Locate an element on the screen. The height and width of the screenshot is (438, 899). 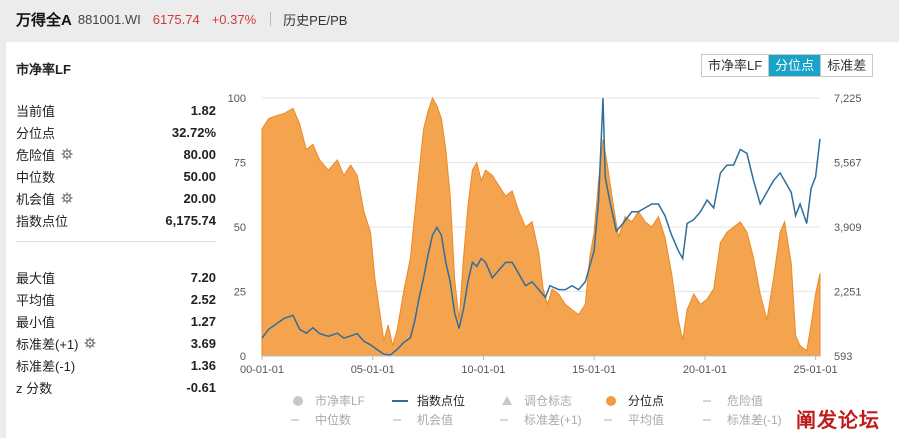
stat-value: 1.36 is located at coordinates (203, 365).